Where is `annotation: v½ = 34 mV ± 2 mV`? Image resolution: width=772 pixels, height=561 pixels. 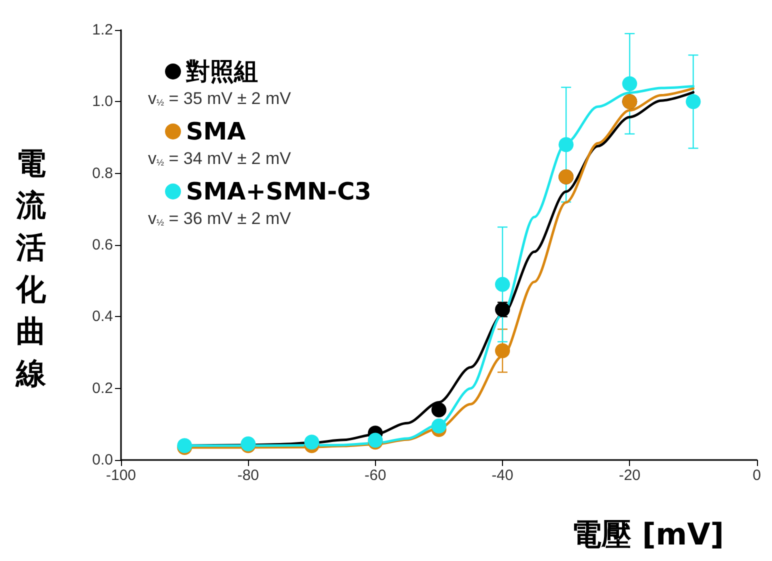 annotation: v½ = 34 mV ± 2 mV is located at coordinates (220, 158).